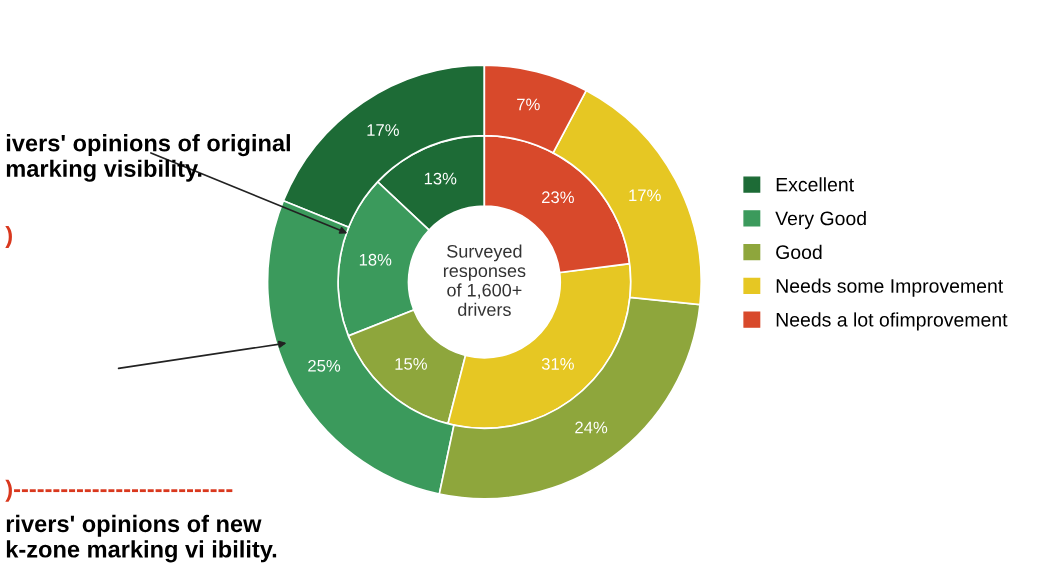 Image resolution: width=1053 pixels, height=564 pixels. What do you see at coordinates (375, 259) in the screenshot?
I see `data-label: 18%` at bounding box center [375, 259].